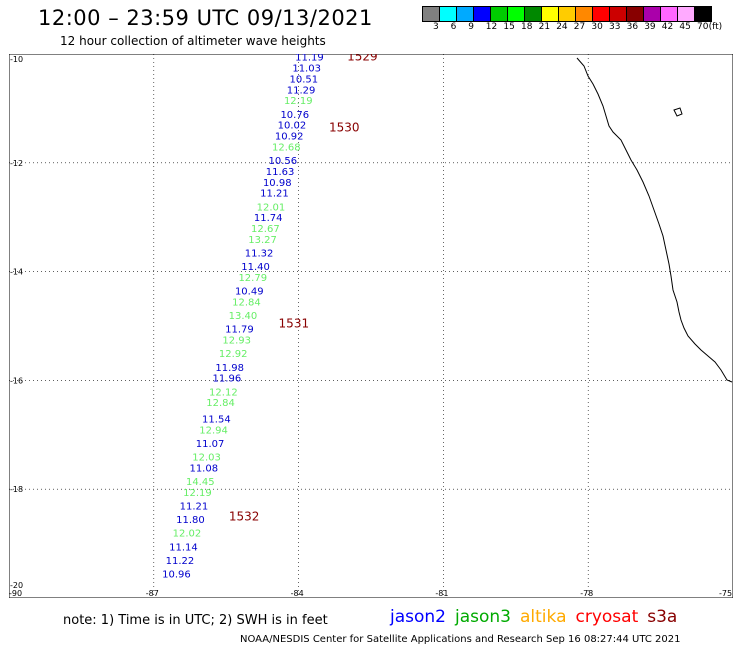 This screenshot has width=740, height=650. What do you see at coordinates (286, 147) in the screenshot?
I see `wave-height-label: 12.68` at bounding box center [286, 147].